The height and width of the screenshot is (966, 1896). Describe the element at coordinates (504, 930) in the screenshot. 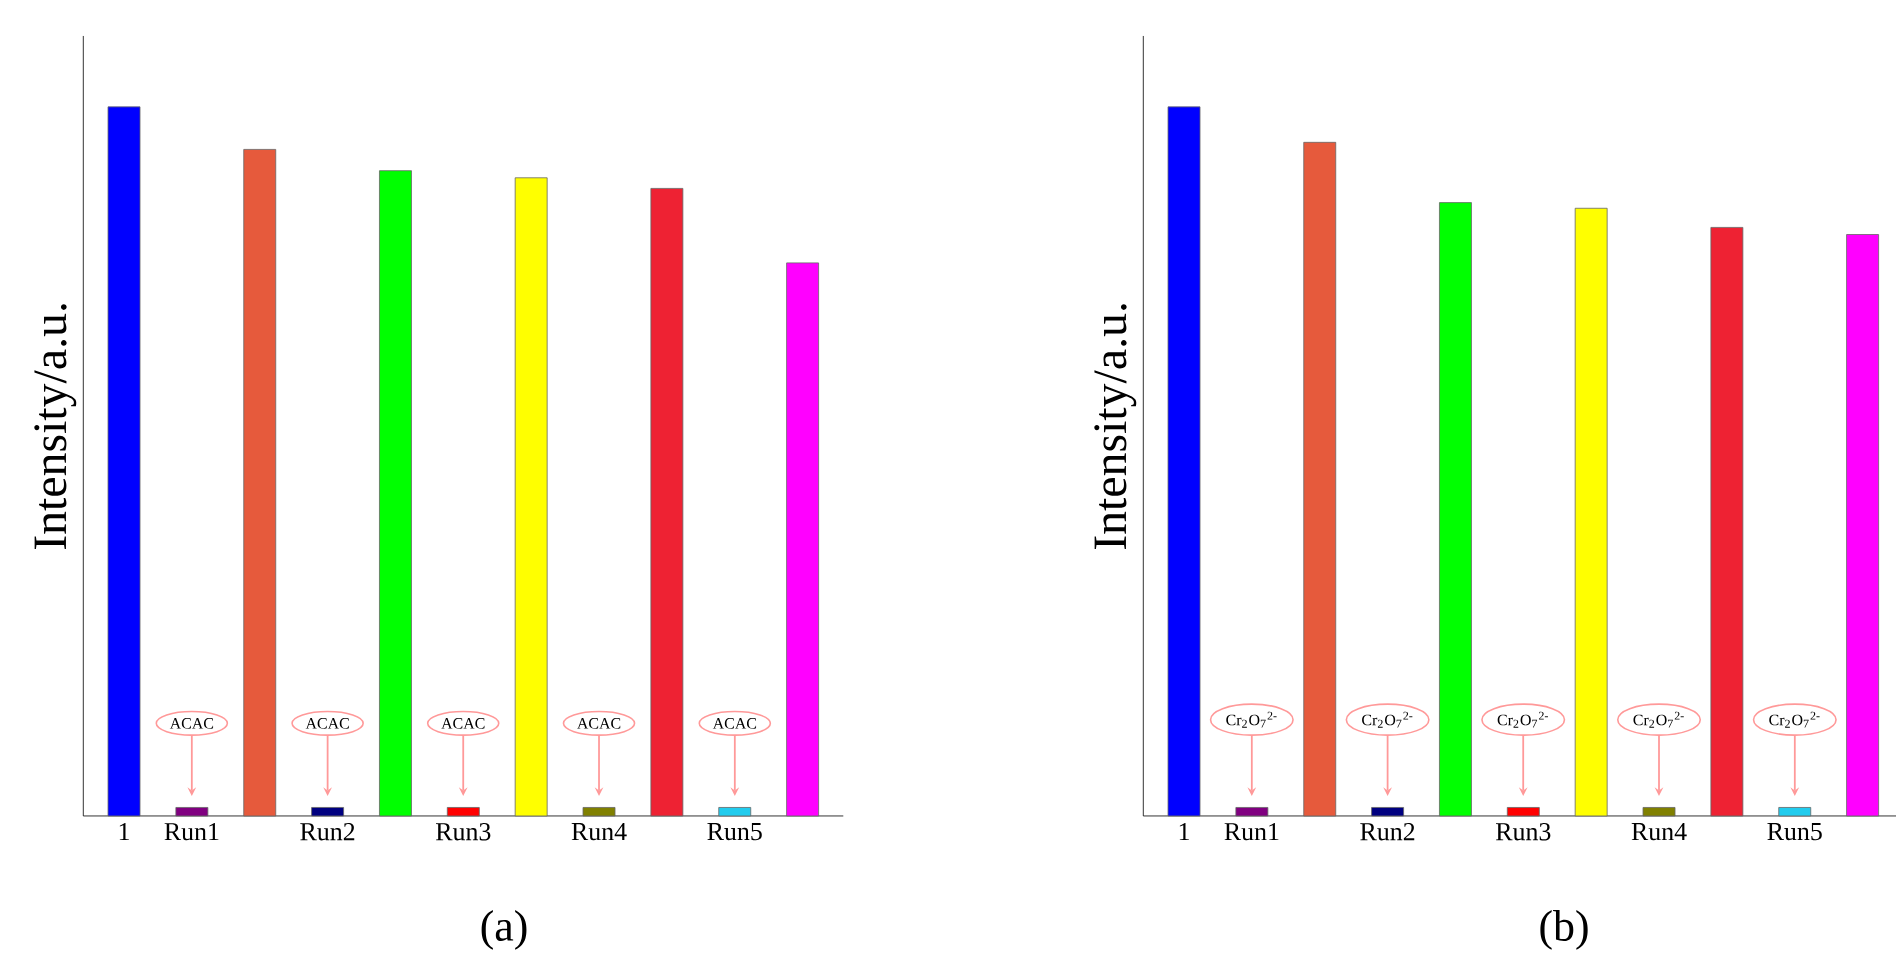

I see `text: (a)` at that location.